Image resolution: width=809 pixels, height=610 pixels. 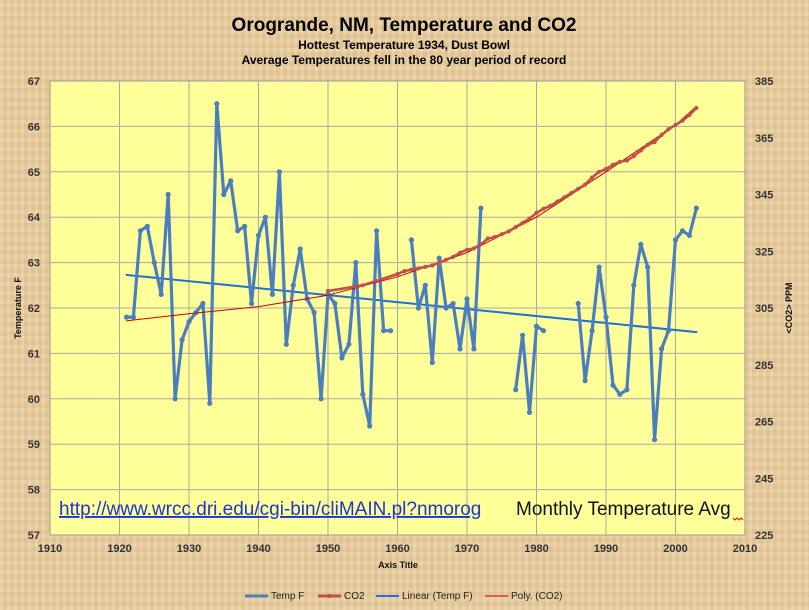 I want to click on series-line-co2, so click(x=512, y=199).